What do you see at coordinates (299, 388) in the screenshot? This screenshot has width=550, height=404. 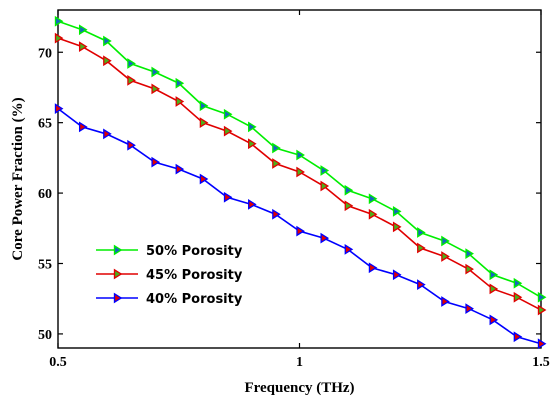 I see `x-axis-title: Frequency (THz)` at bounding box center [299, 388].